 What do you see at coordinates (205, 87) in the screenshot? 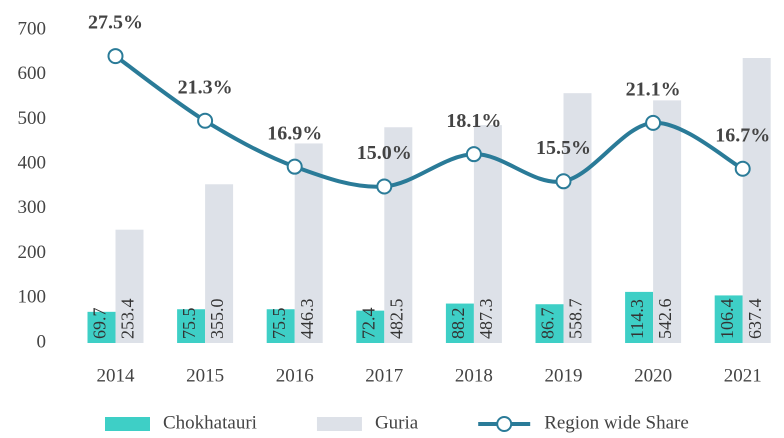
I see `point-label: 21.3%` at bounding box center [205, 87].